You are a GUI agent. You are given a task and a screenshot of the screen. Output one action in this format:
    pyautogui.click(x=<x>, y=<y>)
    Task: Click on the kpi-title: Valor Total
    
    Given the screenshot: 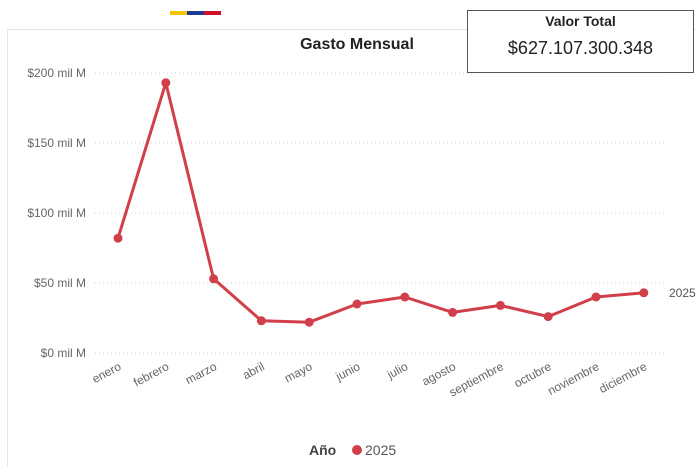 What is the action you would take?
    pyautogui.click(x=580, y=21)
    